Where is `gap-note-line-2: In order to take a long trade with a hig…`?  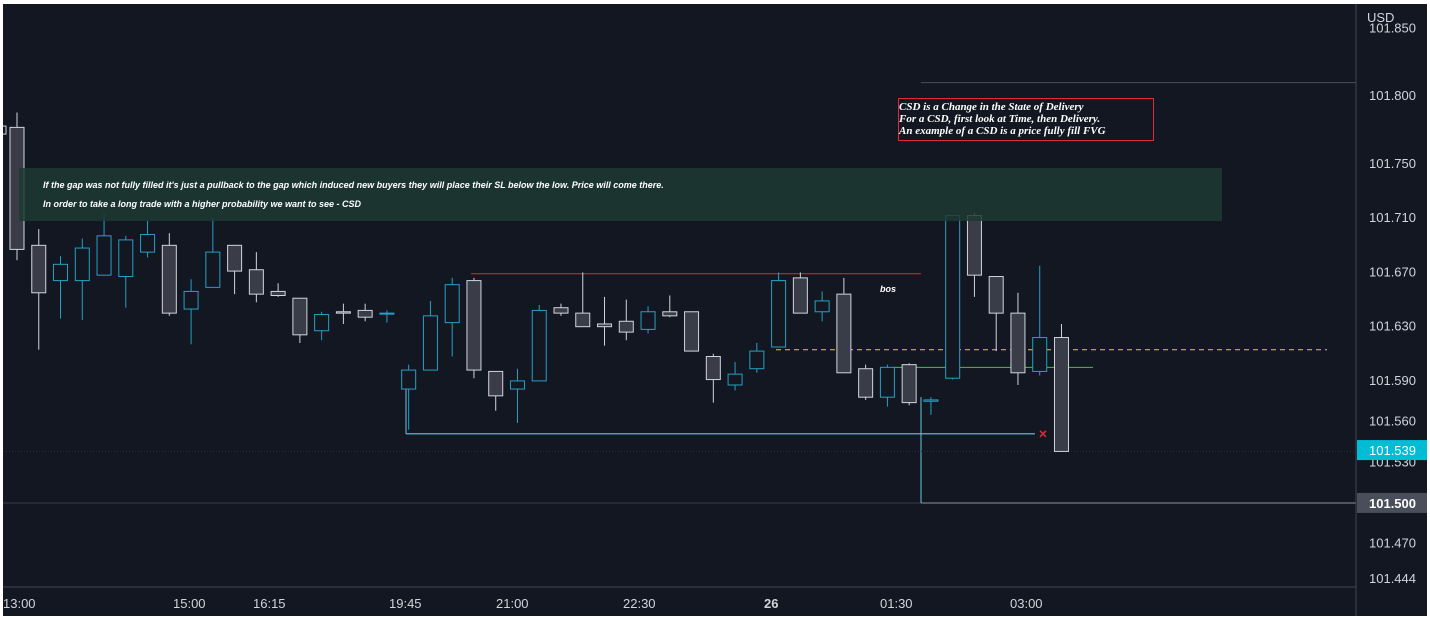
gap-note-line-2: In order to take a long trade with a hig… is located at coordinates (202, 204).